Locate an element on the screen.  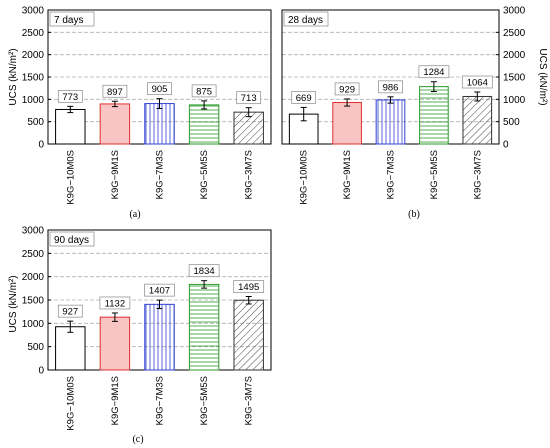
data-label: 669 is located at coordinates (304, 98).